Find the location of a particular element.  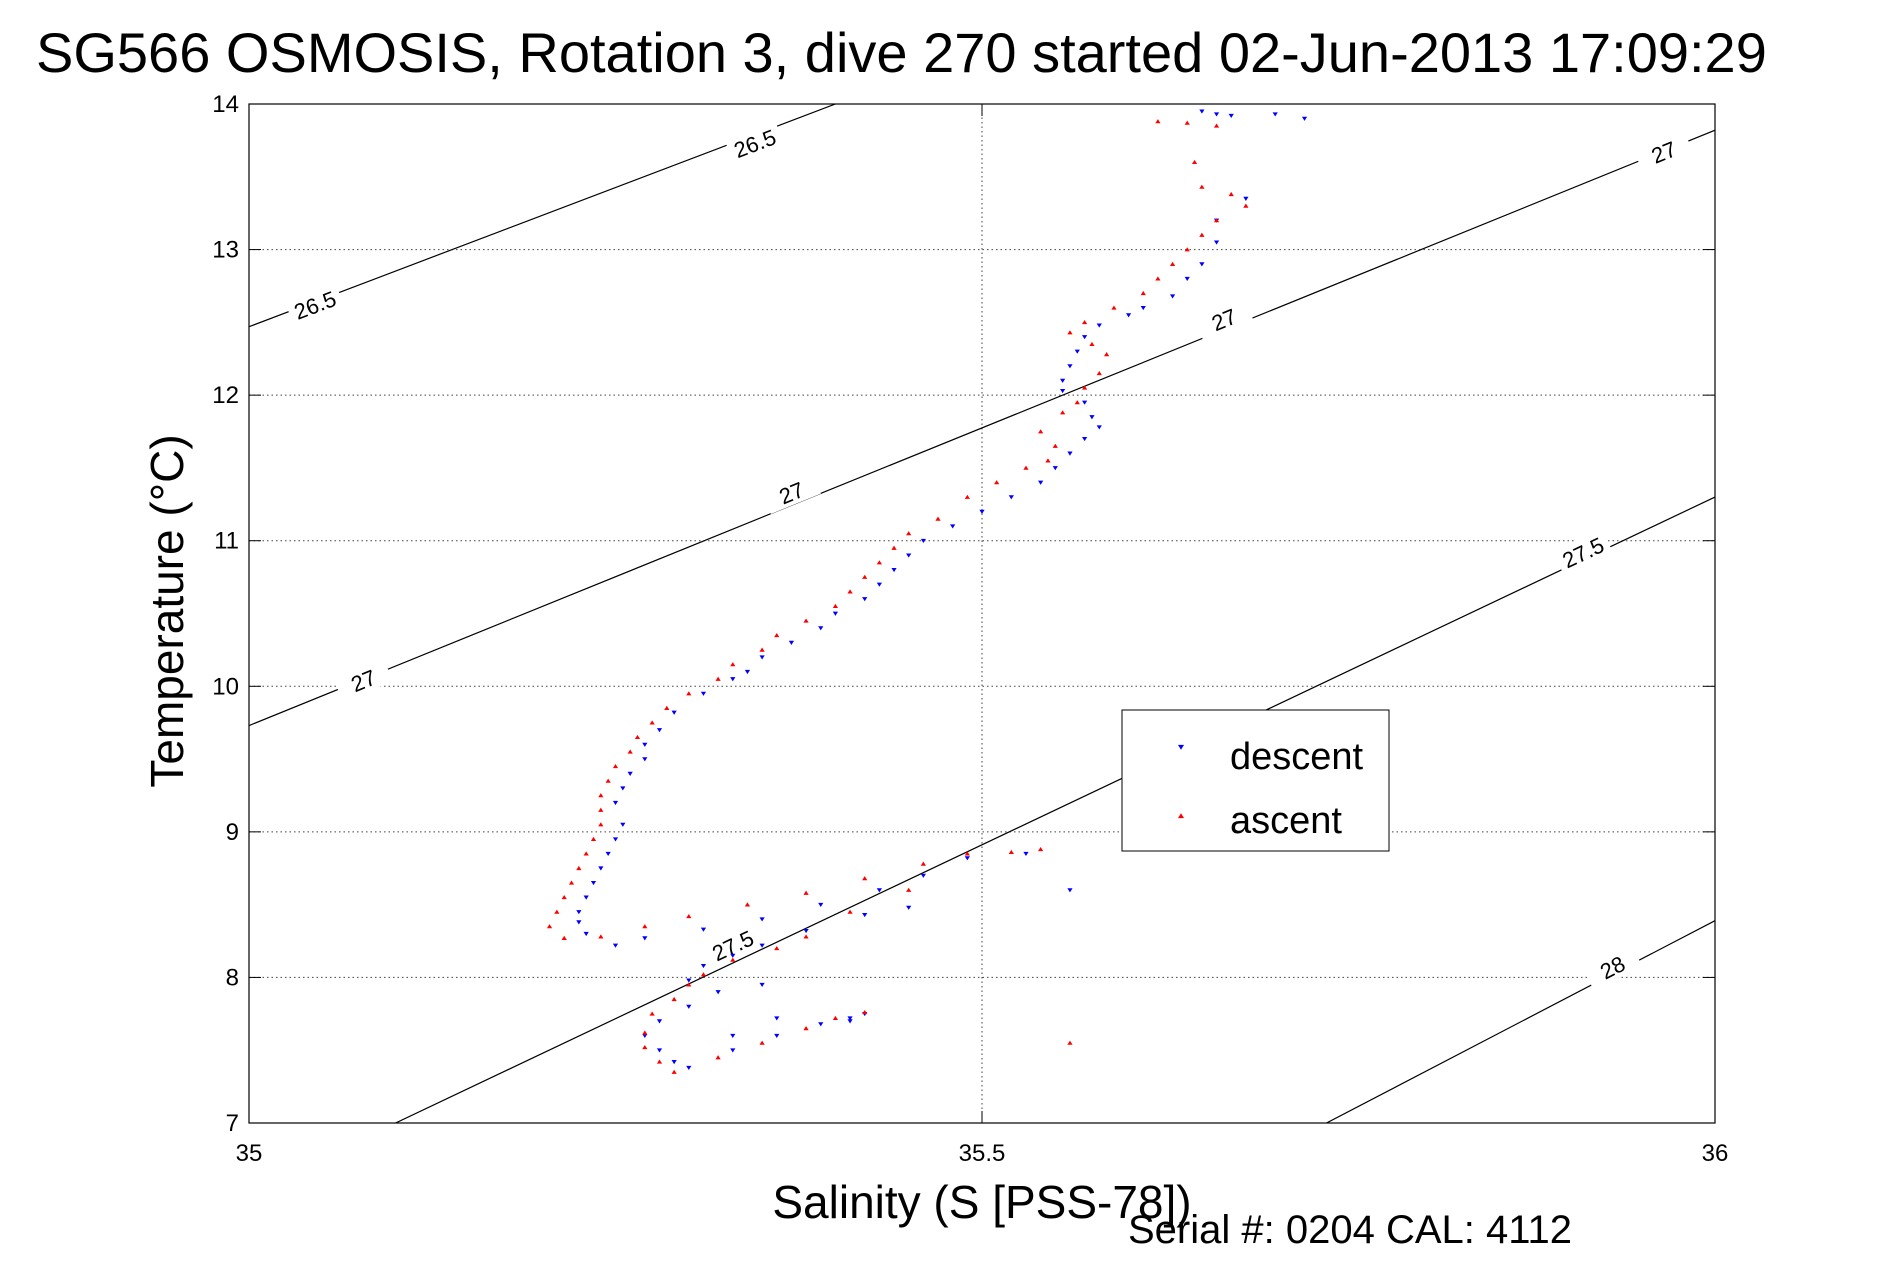

contour-label-28: 28 is located at coordinates (1611, 966).